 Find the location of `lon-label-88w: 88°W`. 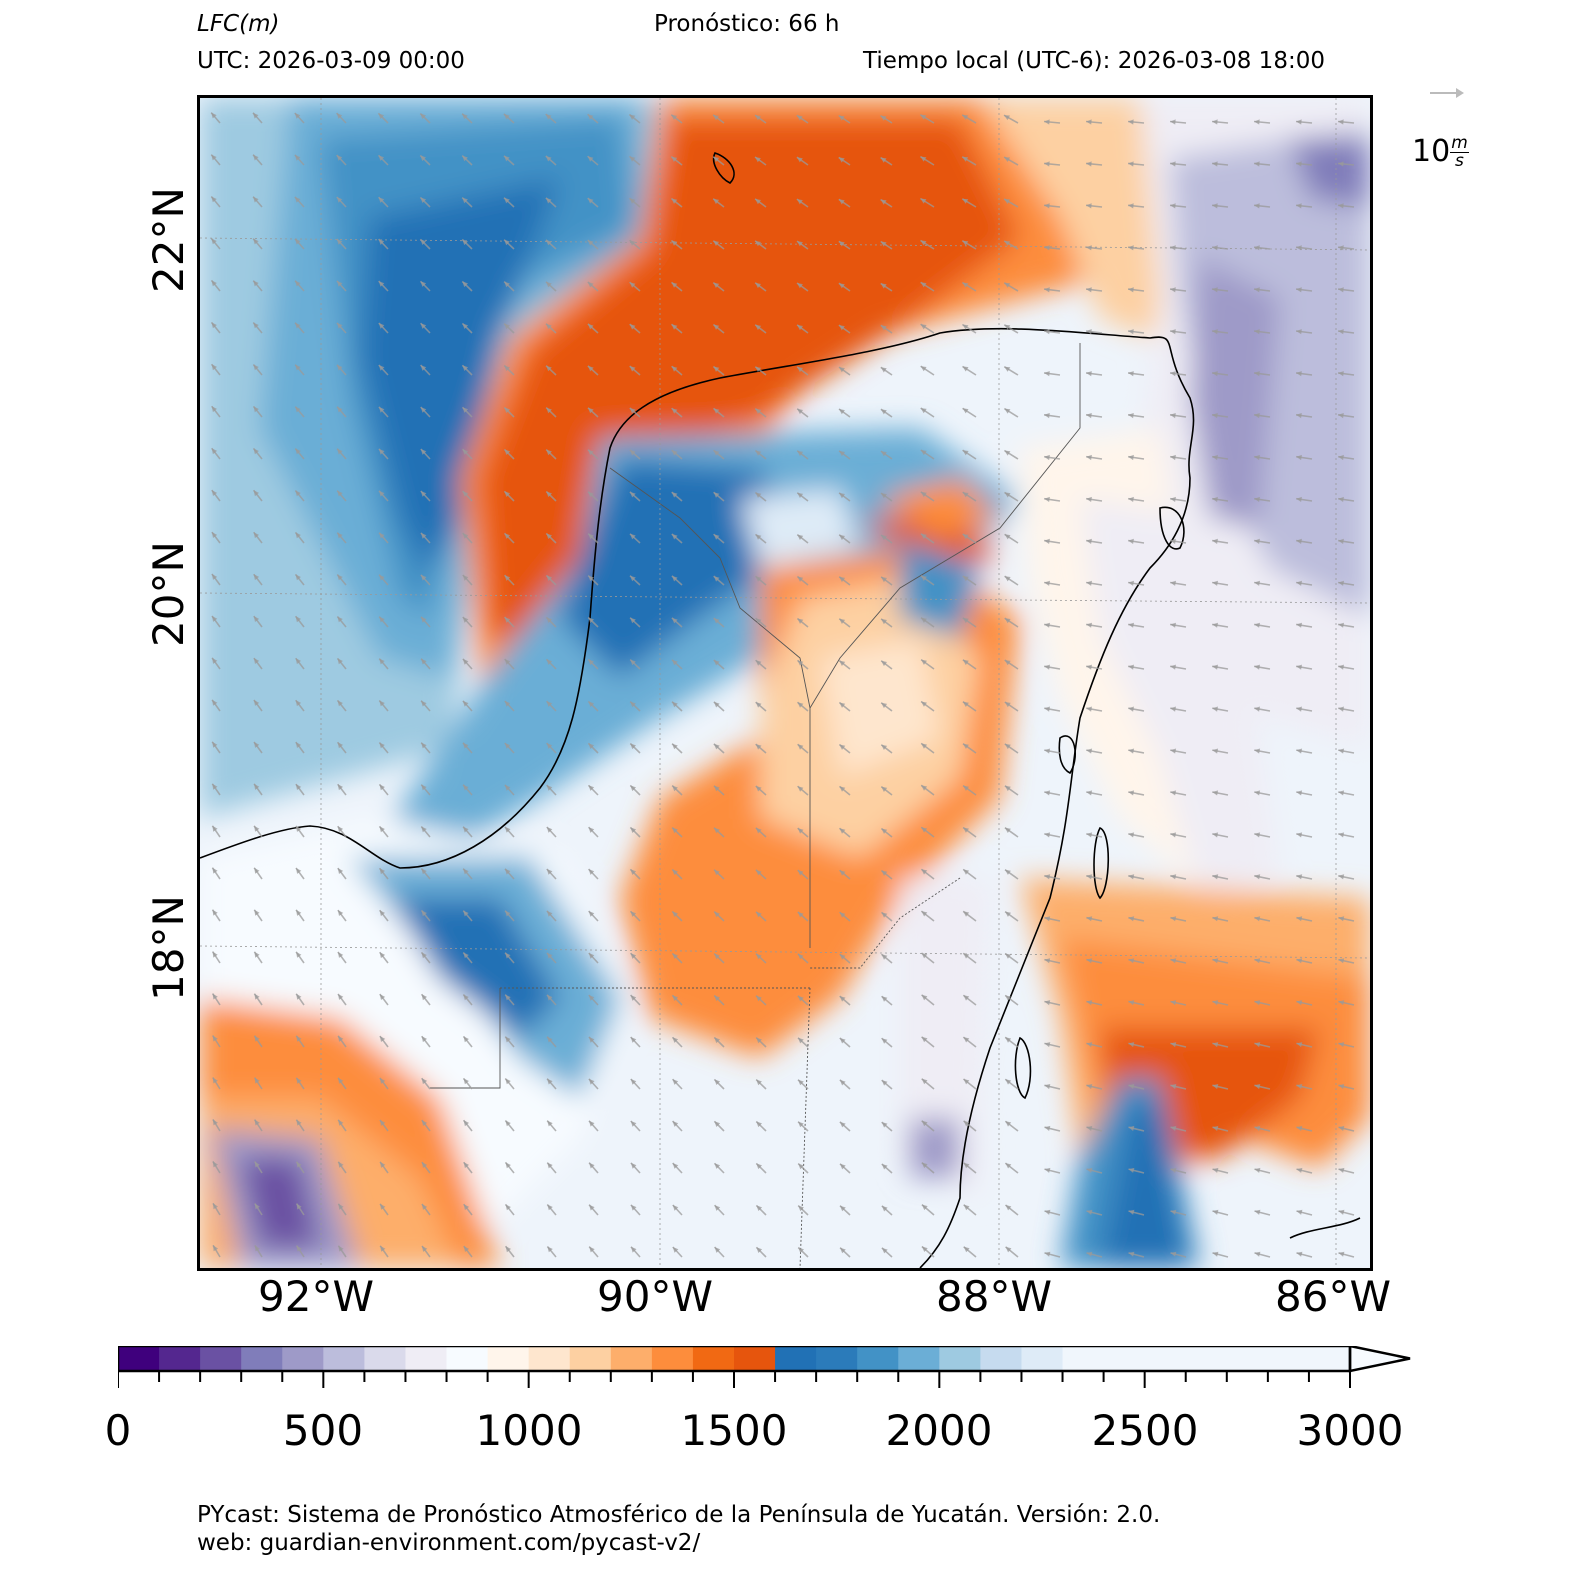

lon-label-88w: 88°W is located at coordinates (994, 1296).